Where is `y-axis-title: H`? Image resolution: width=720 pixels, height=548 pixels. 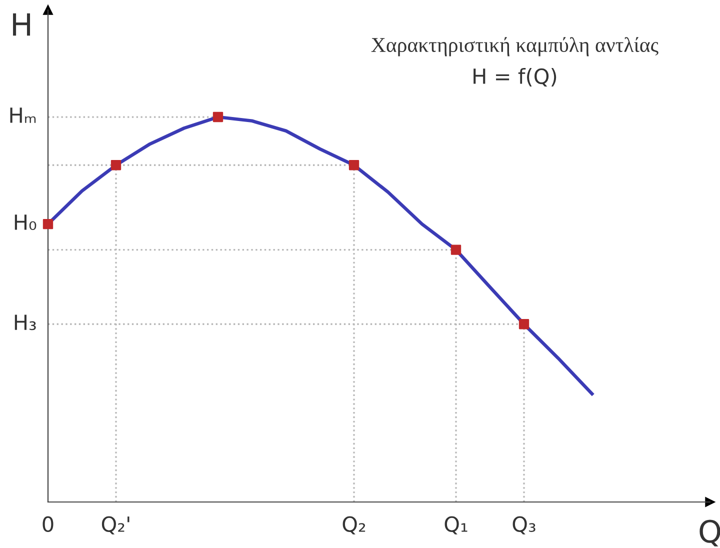 y-axis-title: H is located at coordinates (21, 24).